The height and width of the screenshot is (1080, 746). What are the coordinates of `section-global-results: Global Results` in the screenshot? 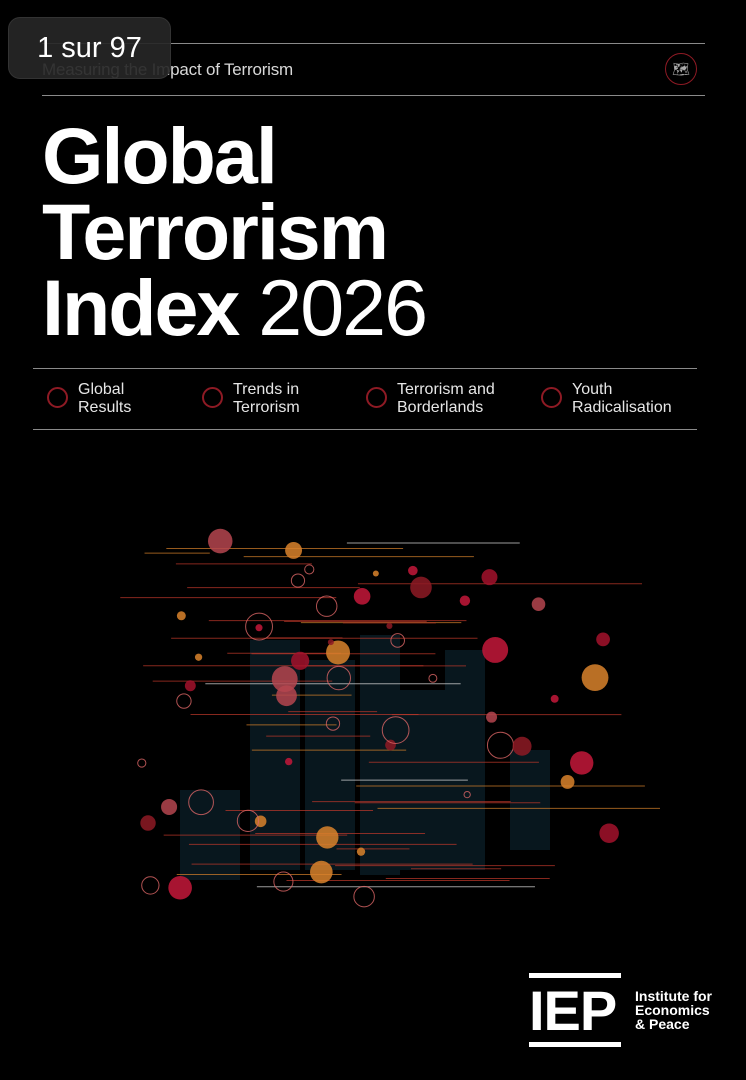 It's located at (89, 399).